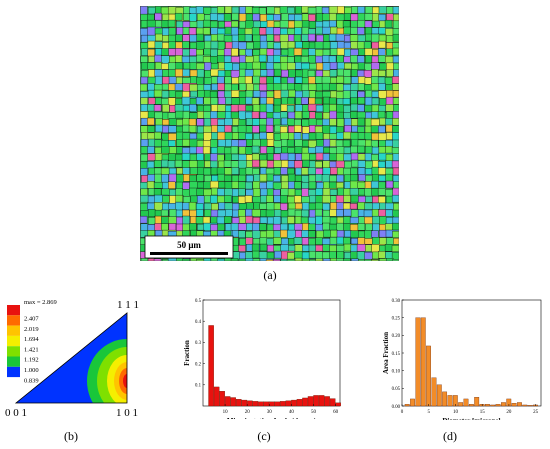 The height and width of the screenshot is (449, 550). What do you see at coordinates (31, 319) in the screenshot?
I see `legend-level-label: 2.407` at bounding box center [31, 319].